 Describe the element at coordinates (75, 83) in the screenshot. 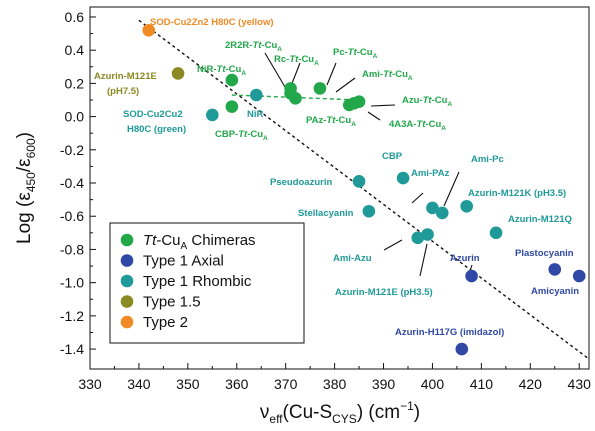

I see `y-tick-label: 0.2` at that location.